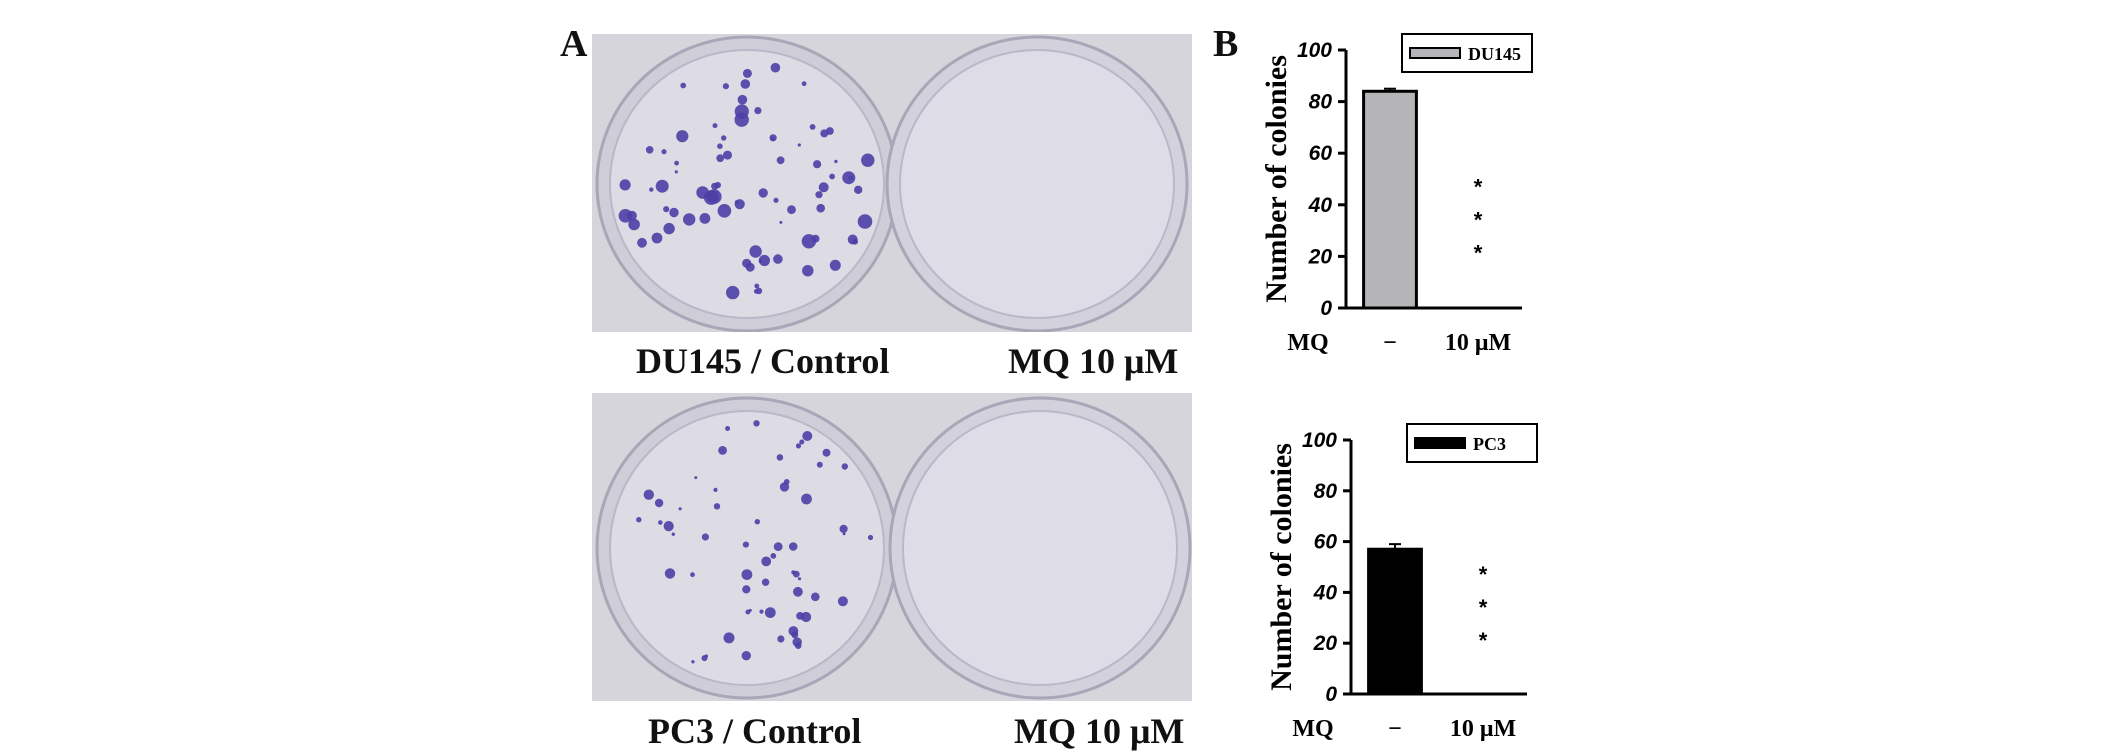 The image size is (2126, 755). I want to click on pc3-control-label: PC3 / Control, so click(755, 731).